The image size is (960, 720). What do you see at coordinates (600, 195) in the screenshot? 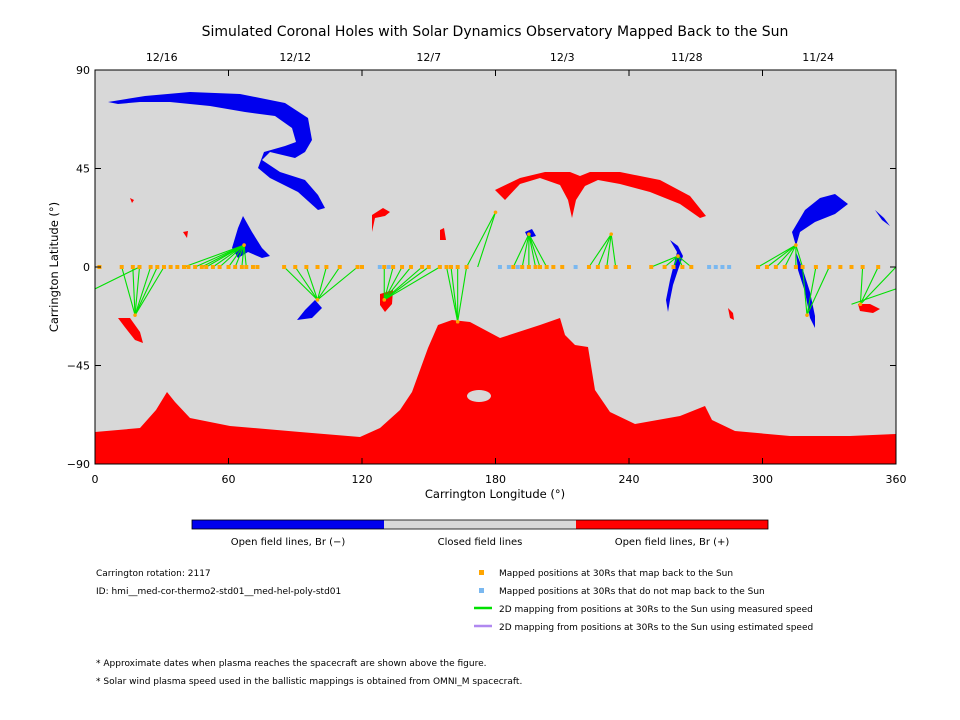
I see `northern-positive-region` at bounding box center [600, 195].